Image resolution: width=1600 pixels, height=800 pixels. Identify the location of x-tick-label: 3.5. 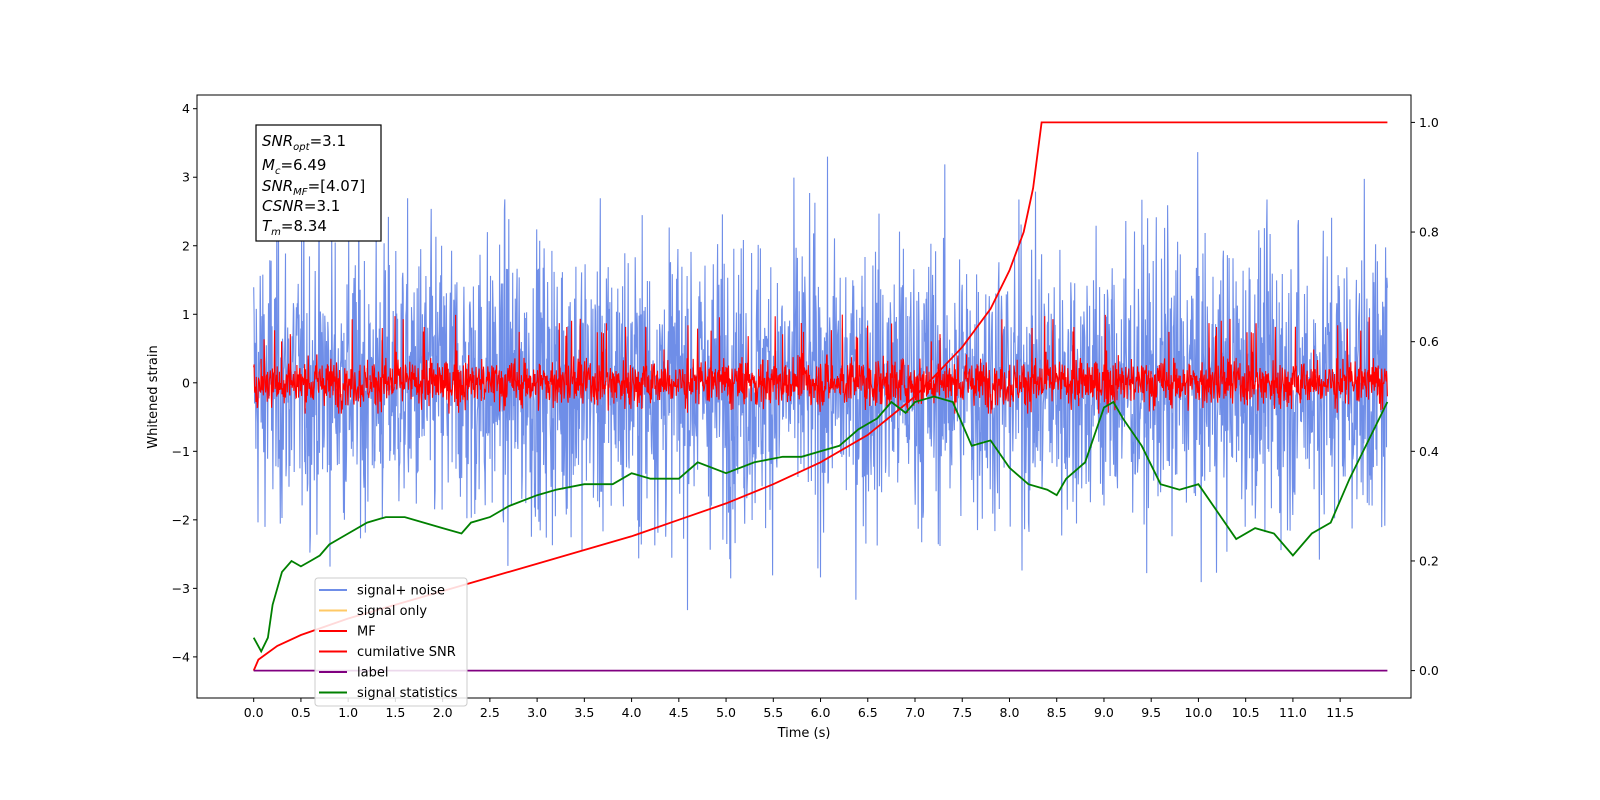
(584, 712).